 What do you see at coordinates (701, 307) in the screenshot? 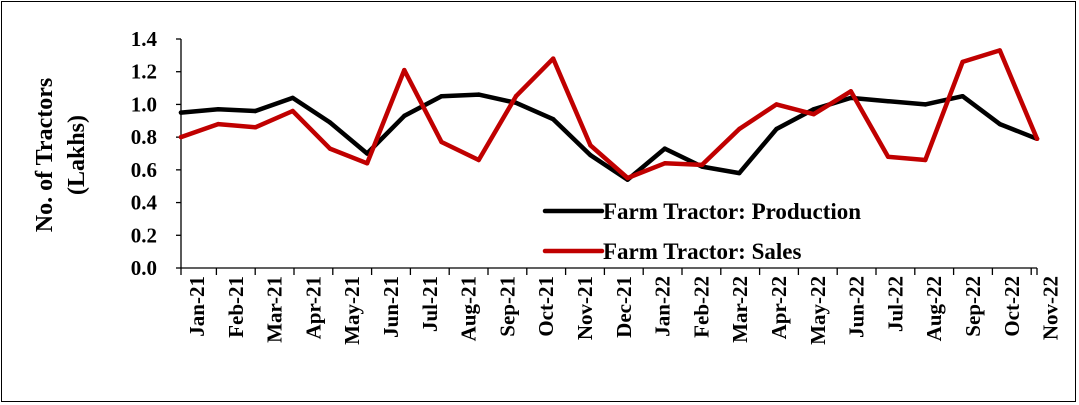
I see `x-tick-label: Feb-22` at bounding box center [701, 307].